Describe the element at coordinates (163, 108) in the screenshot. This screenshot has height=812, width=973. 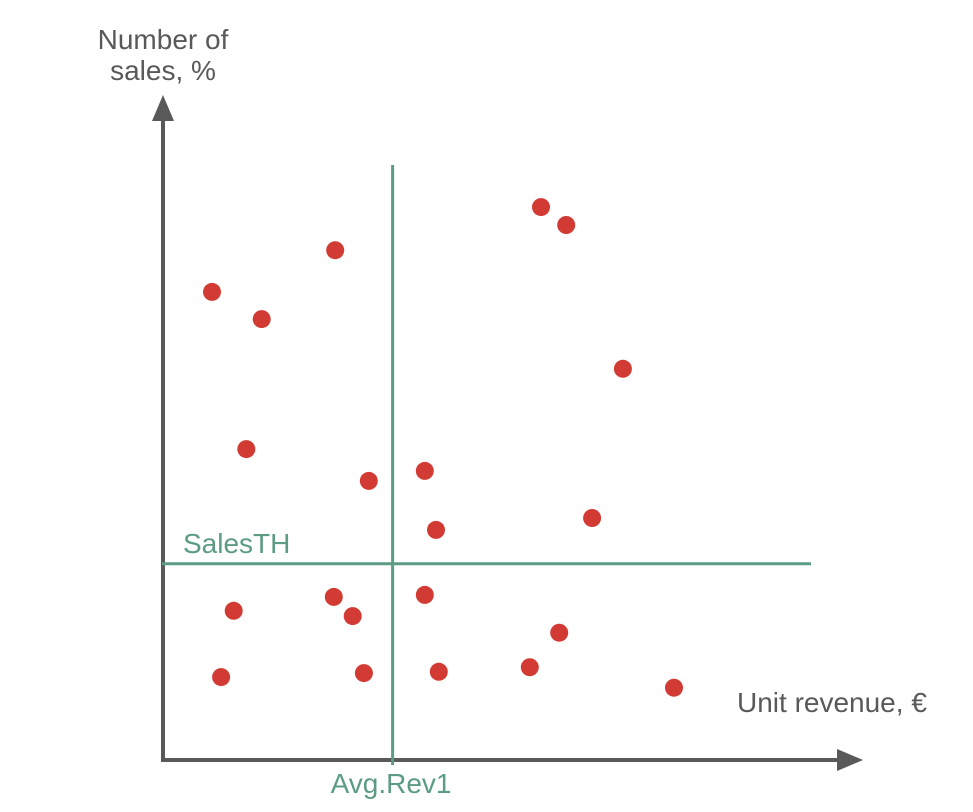
I see `y-axis-arrowhead-icon` at that location.